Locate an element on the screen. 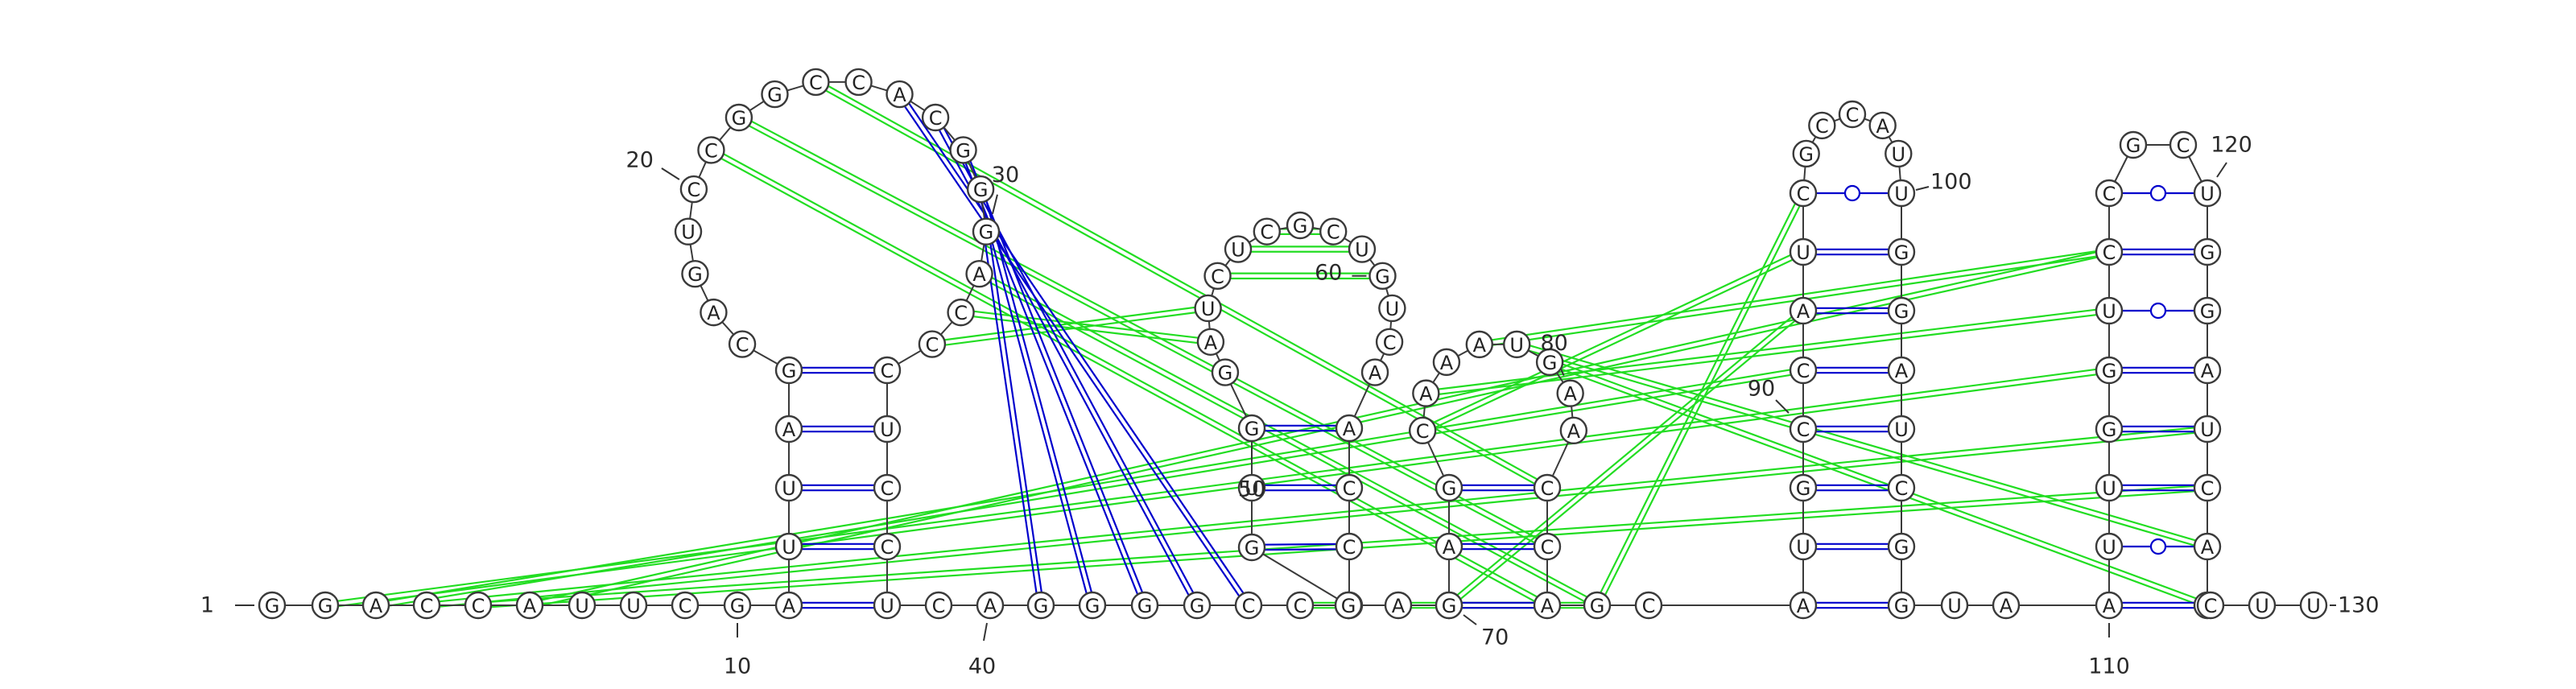 The image size is (2576, 689). nucleotide-76: A is located at coordinates (1446, 362).